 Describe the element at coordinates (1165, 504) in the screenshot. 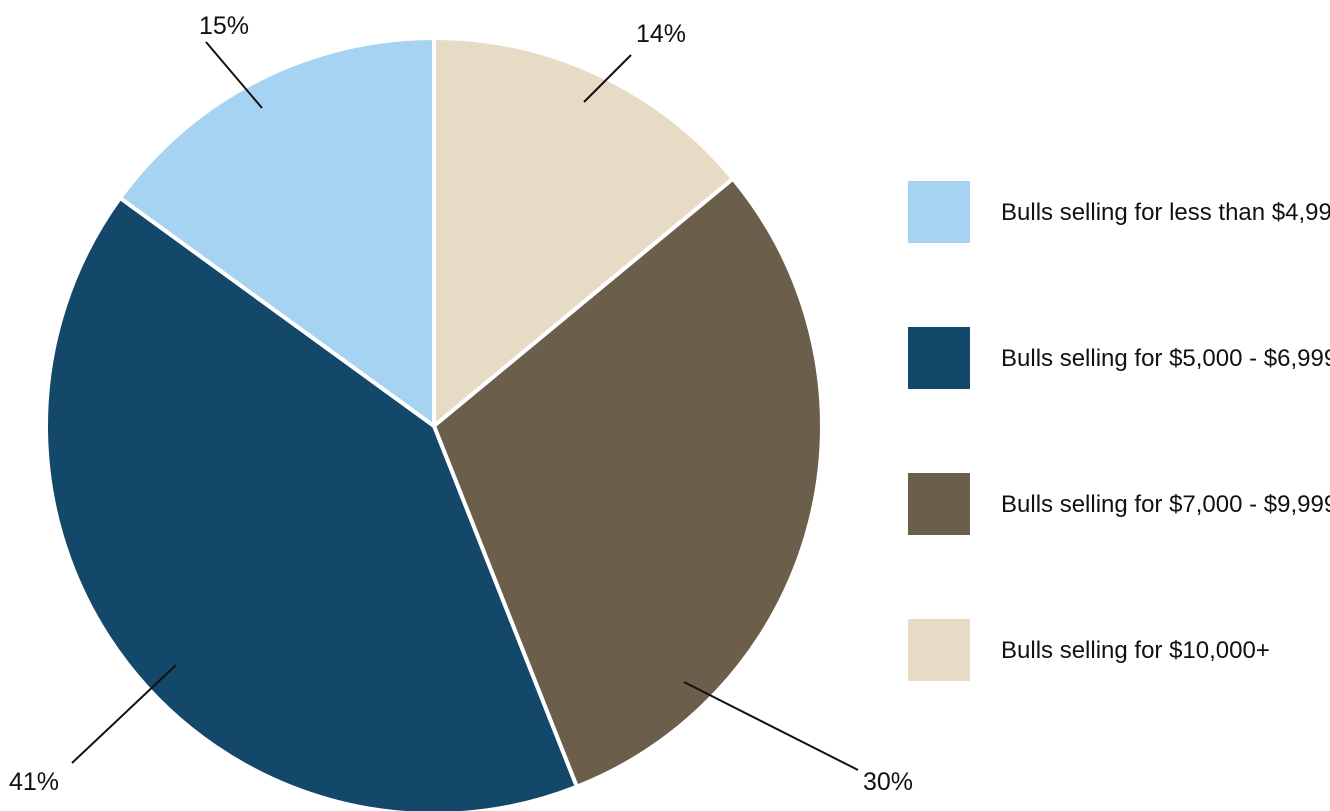

I see `legend-label: Bulls selling for $7,000 - $9,999` at that location.